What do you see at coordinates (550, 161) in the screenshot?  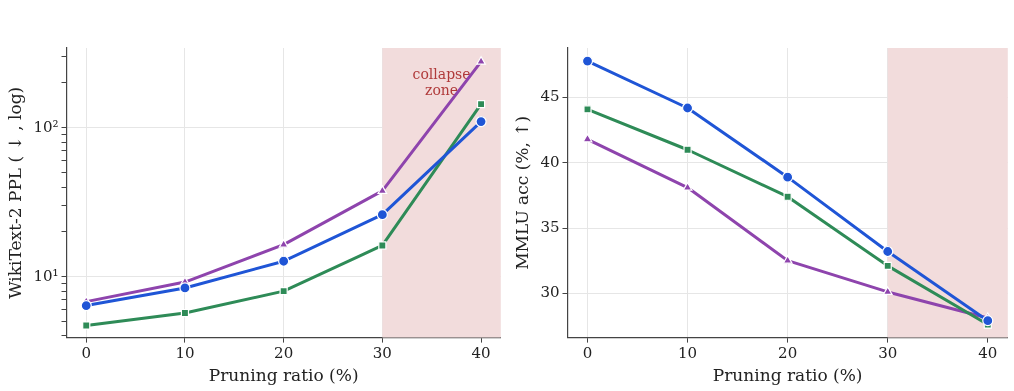 I see `y-tick-label: 40` at bounding box center [550, 161].